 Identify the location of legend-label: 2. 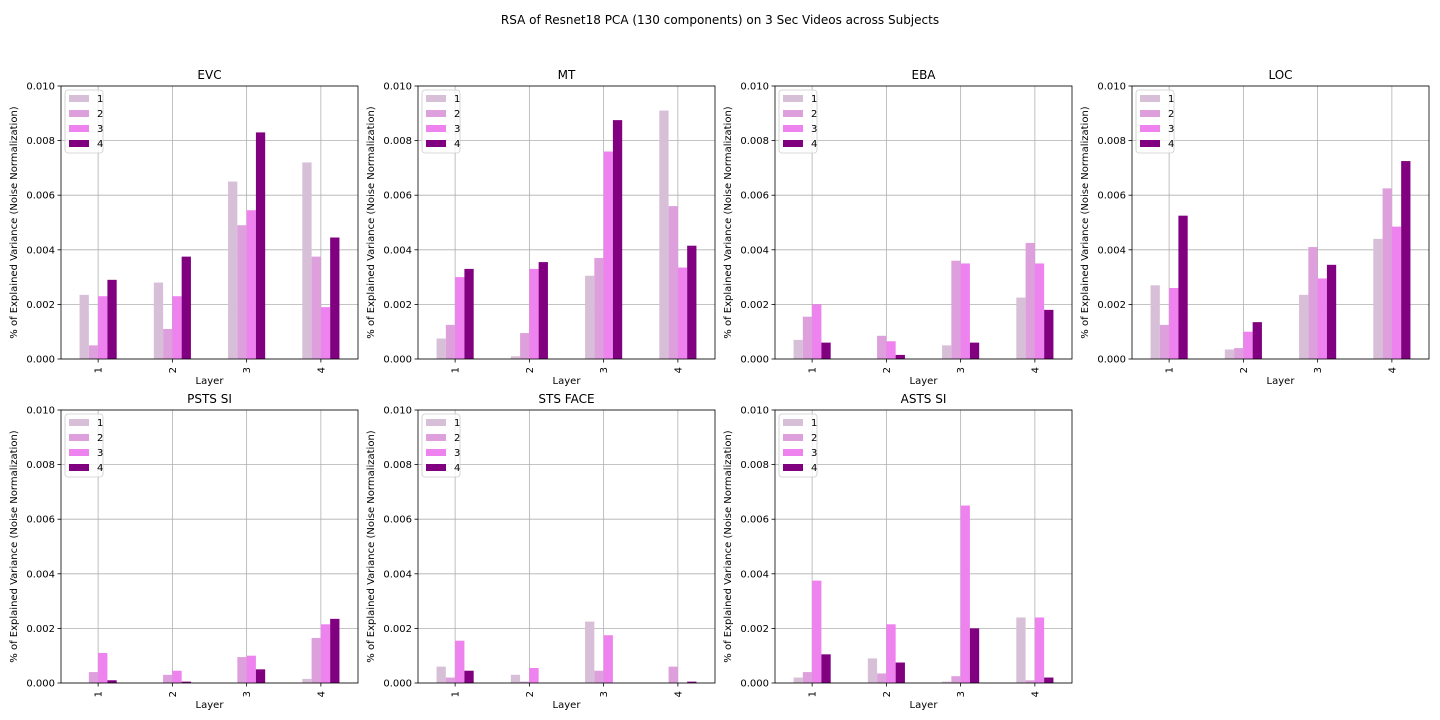
(814, 114).